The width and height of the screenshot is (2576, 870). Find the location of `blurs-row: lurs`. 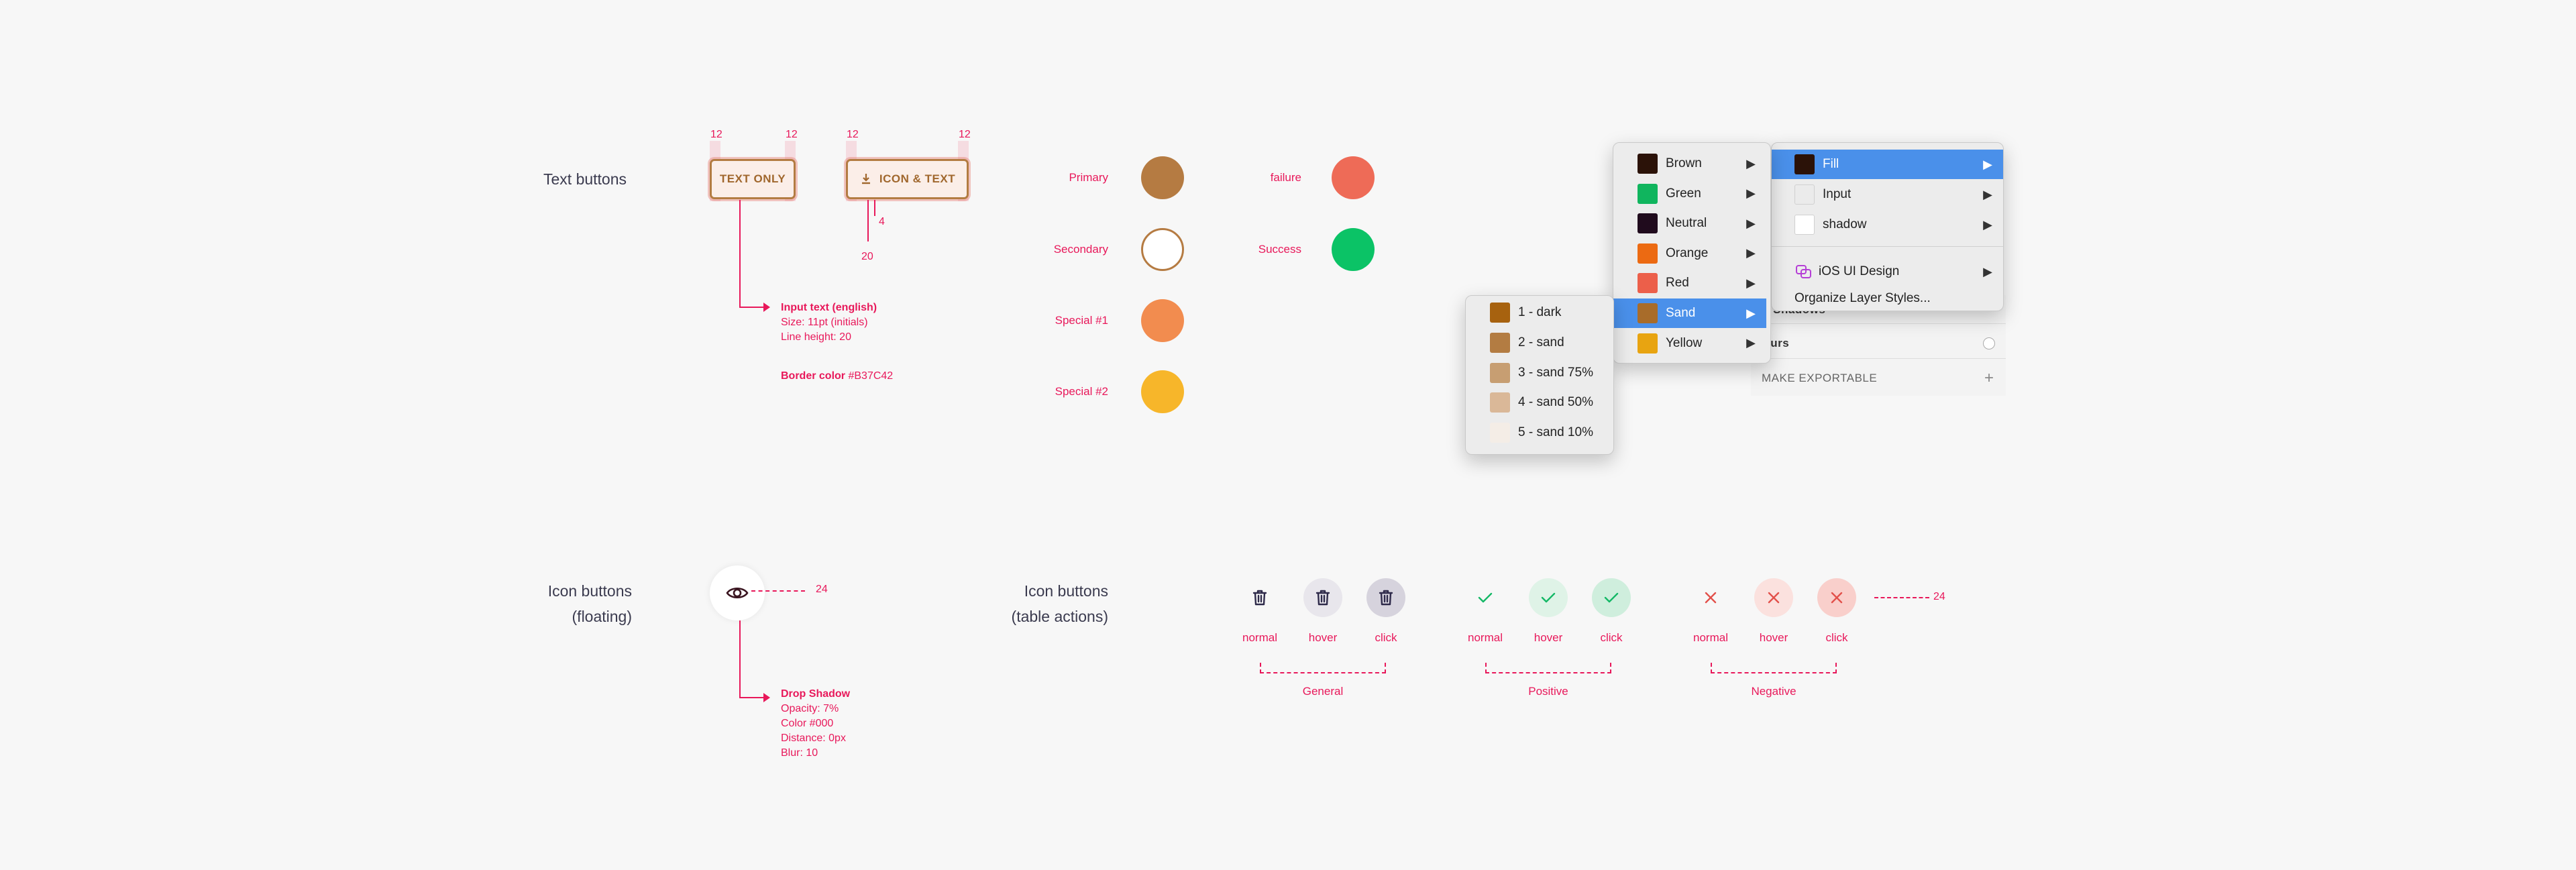

blurs-row: lurs is located at coordinates (1778, 343).